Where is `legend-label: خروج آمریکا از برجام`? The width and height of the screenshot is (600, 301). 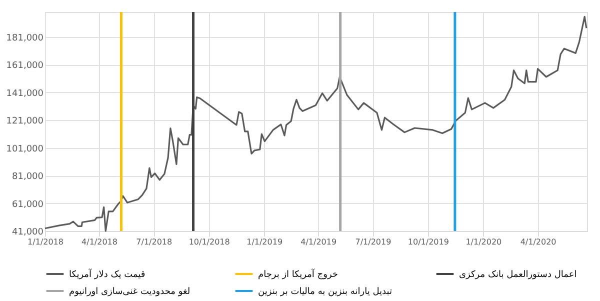 legend-label: خروج آمریکا از برجام is located at coordinates (298, 274).